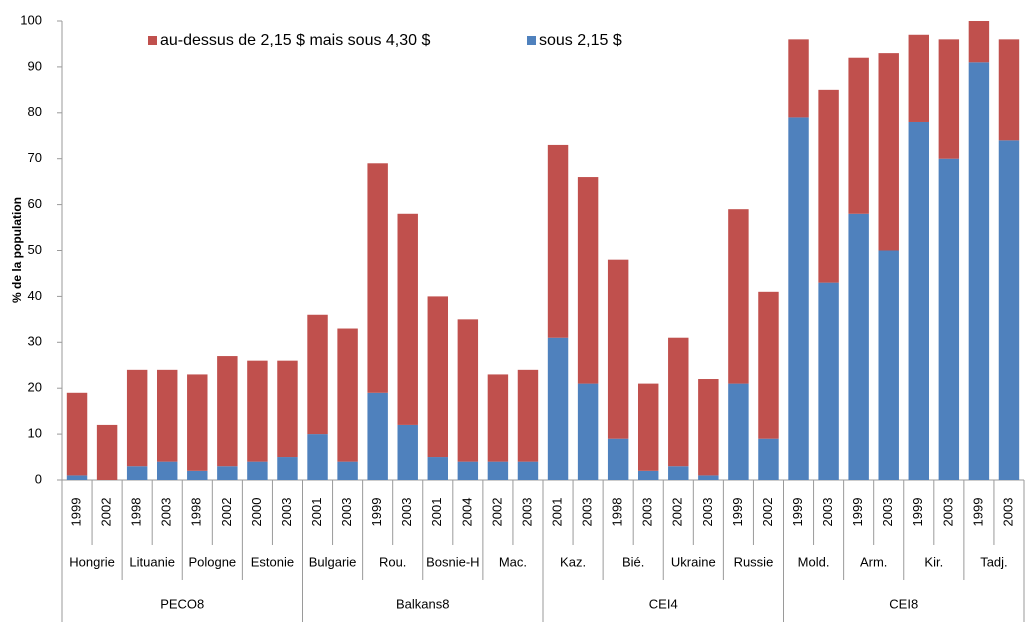 Image resolution: width=1027 pixels, height=623 pixels. What do you see at coordinates (754, 561) in the screenshot?
I see `country-label: Russie` at bounding box center [754, 561].